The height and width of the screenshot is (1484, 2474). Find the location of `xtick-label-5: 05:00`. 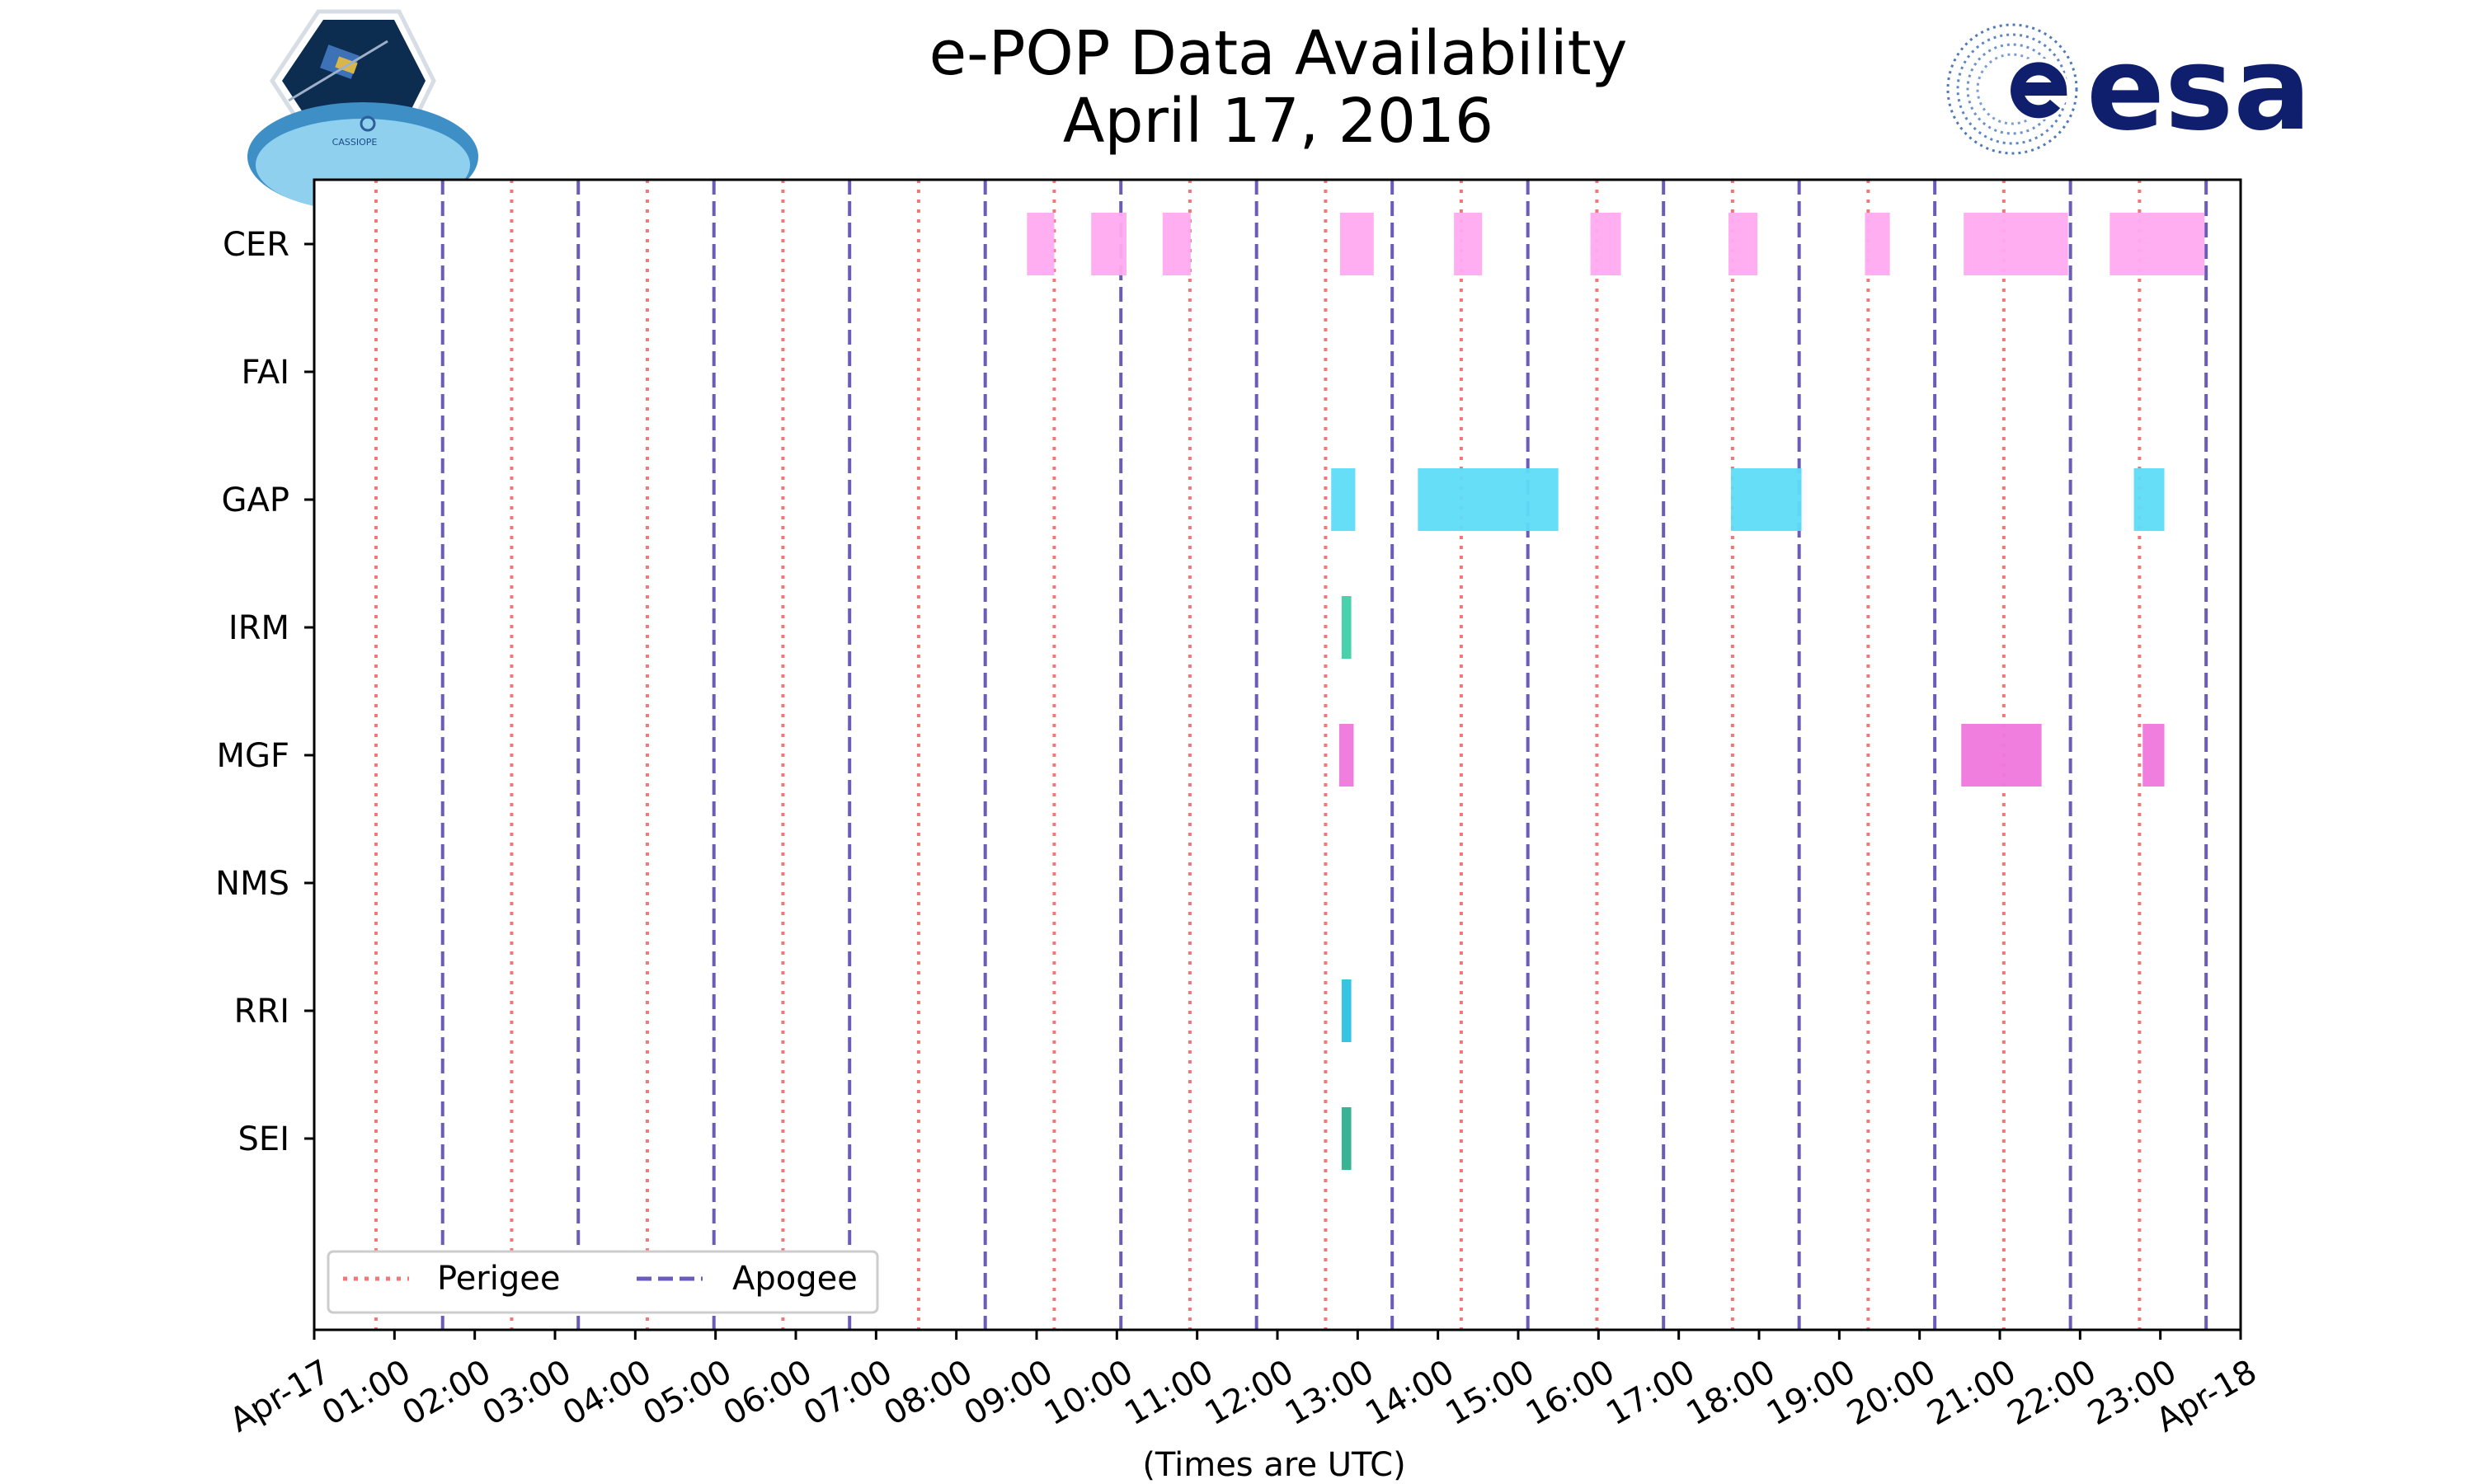

xtick-label-5: 05:00 is located at coordinates (687, 1393).